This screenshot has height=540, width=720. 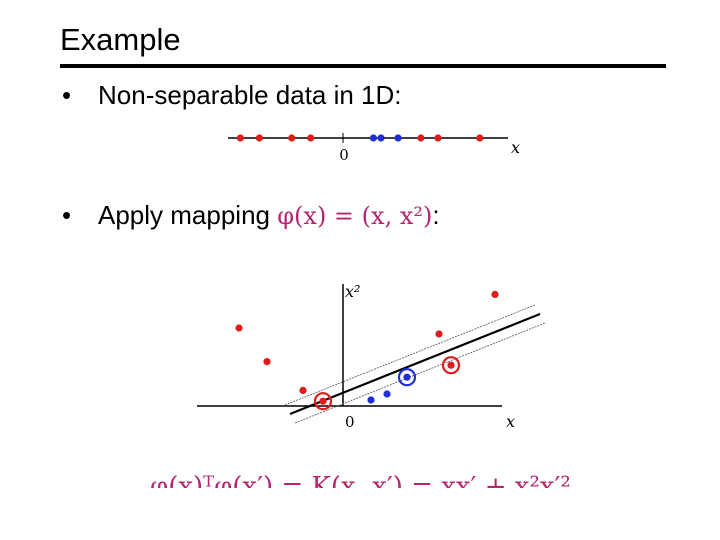 I want to click on title-underline, so click(x=363, y=66).